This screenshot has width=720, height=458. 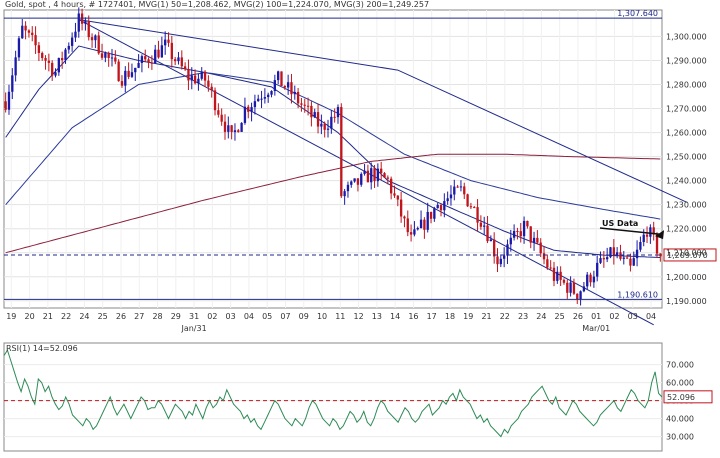 I want to click on rsi-y-tick-label: 40.000, so click(x=680, y=419).